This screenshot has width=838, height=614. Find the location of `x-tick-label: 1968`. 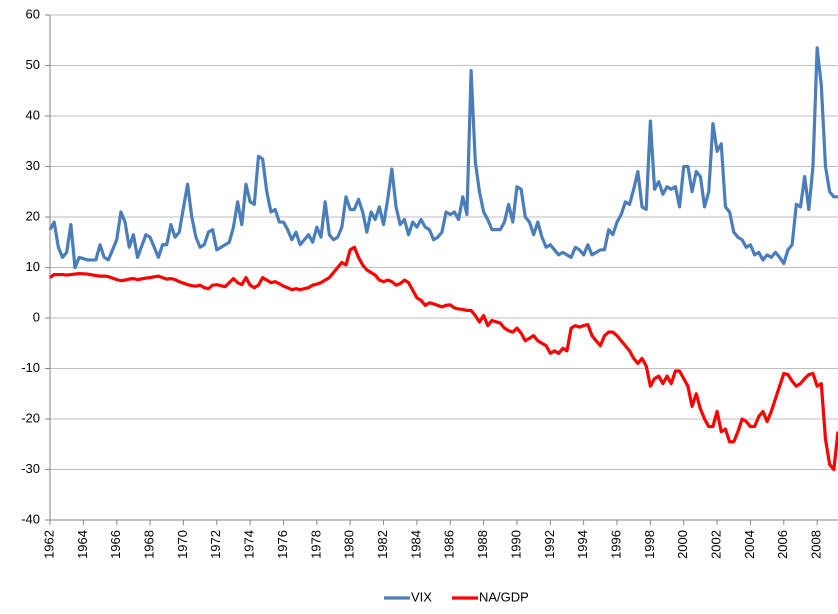

x-tick-label: 1968 is located at coordinates (149, 544).